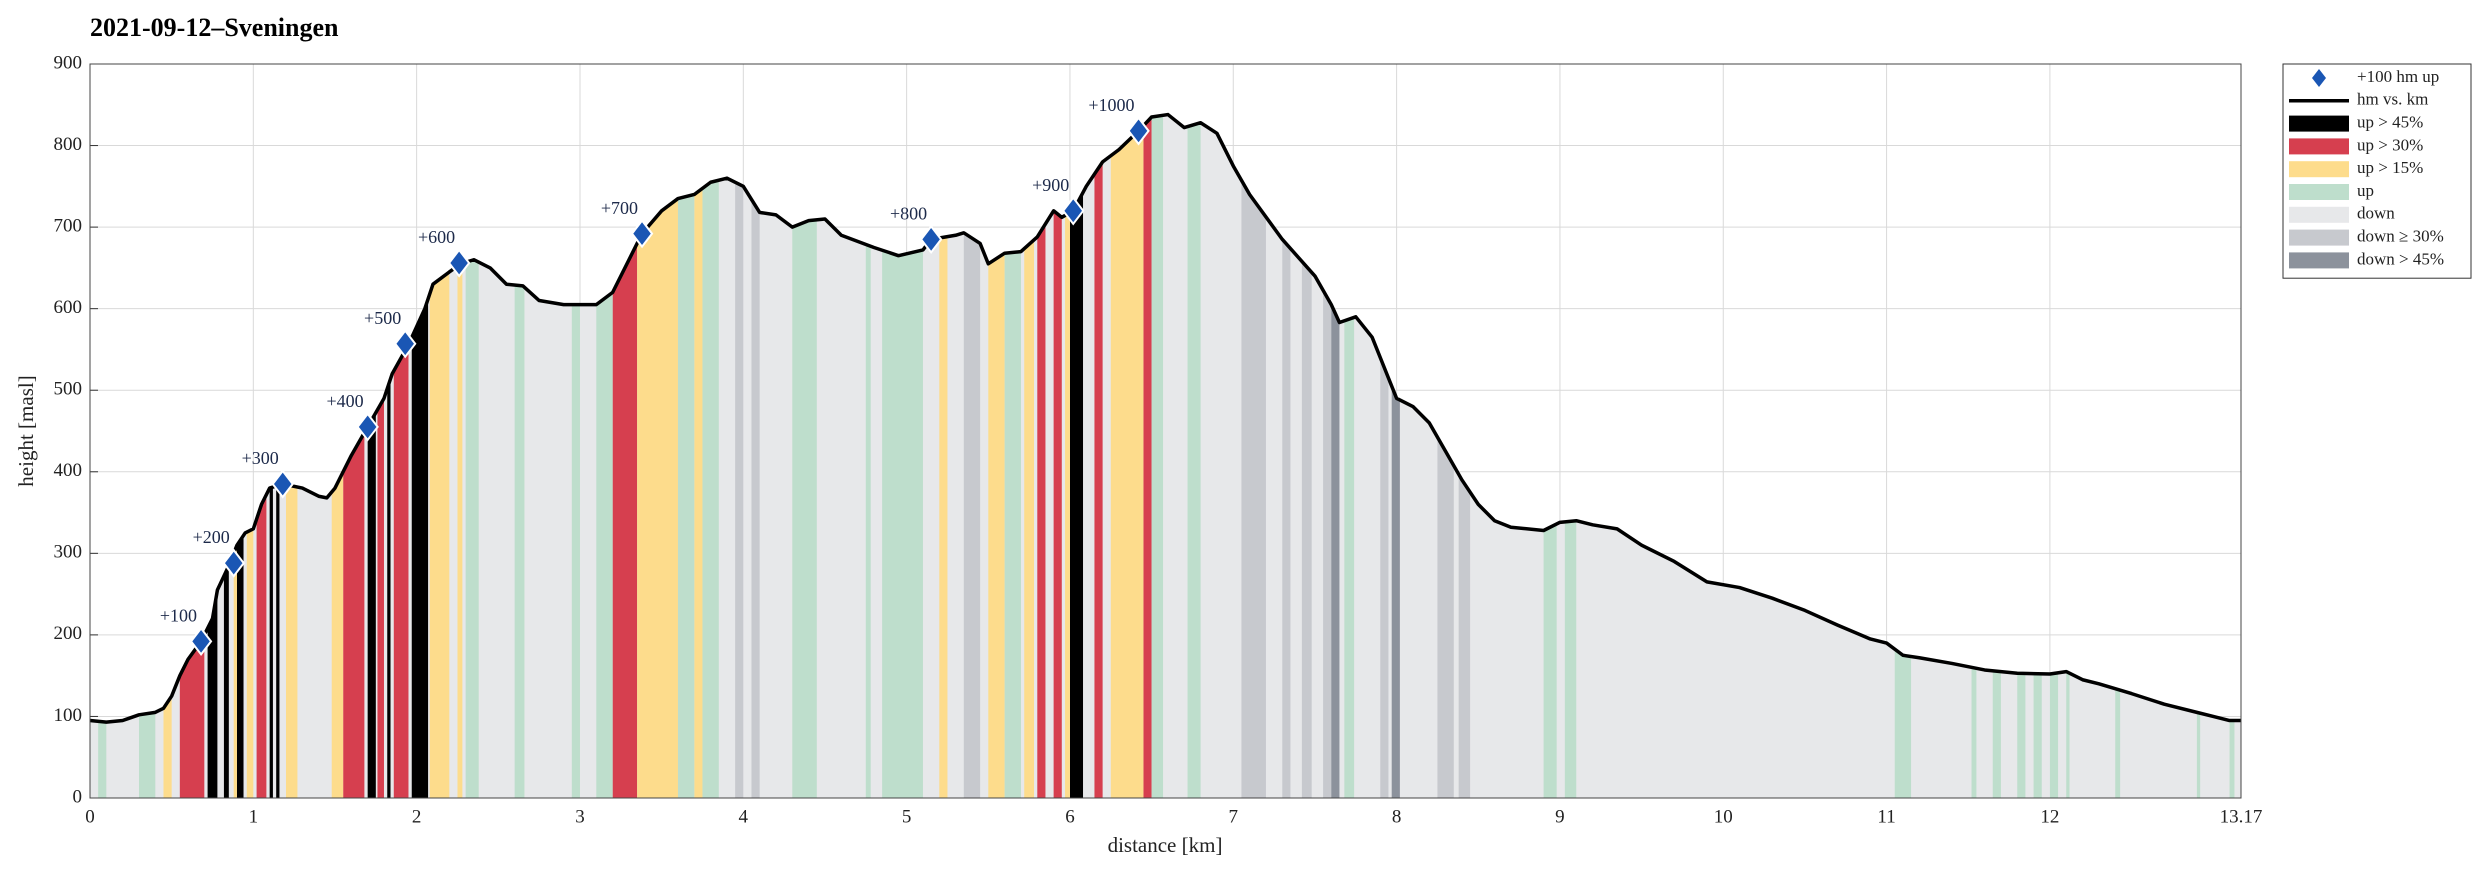 This screenshot has height=877, width=2489. What do you see at coordinates (260, 458) in the screenshot?
I see `milestone-label: +300` at bounding box center [260, 458].